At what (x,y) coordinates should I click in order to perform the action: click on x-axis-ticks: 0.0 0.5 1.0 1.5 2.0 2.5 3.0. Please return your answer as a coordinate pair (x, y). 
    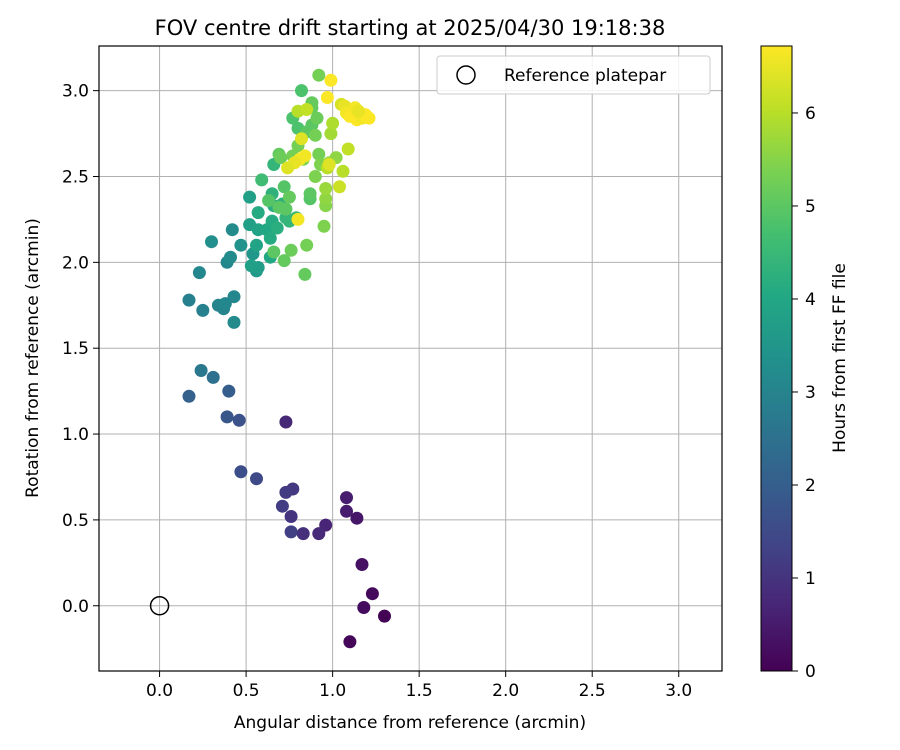
    Looking at the image, I should click on (419, 686).